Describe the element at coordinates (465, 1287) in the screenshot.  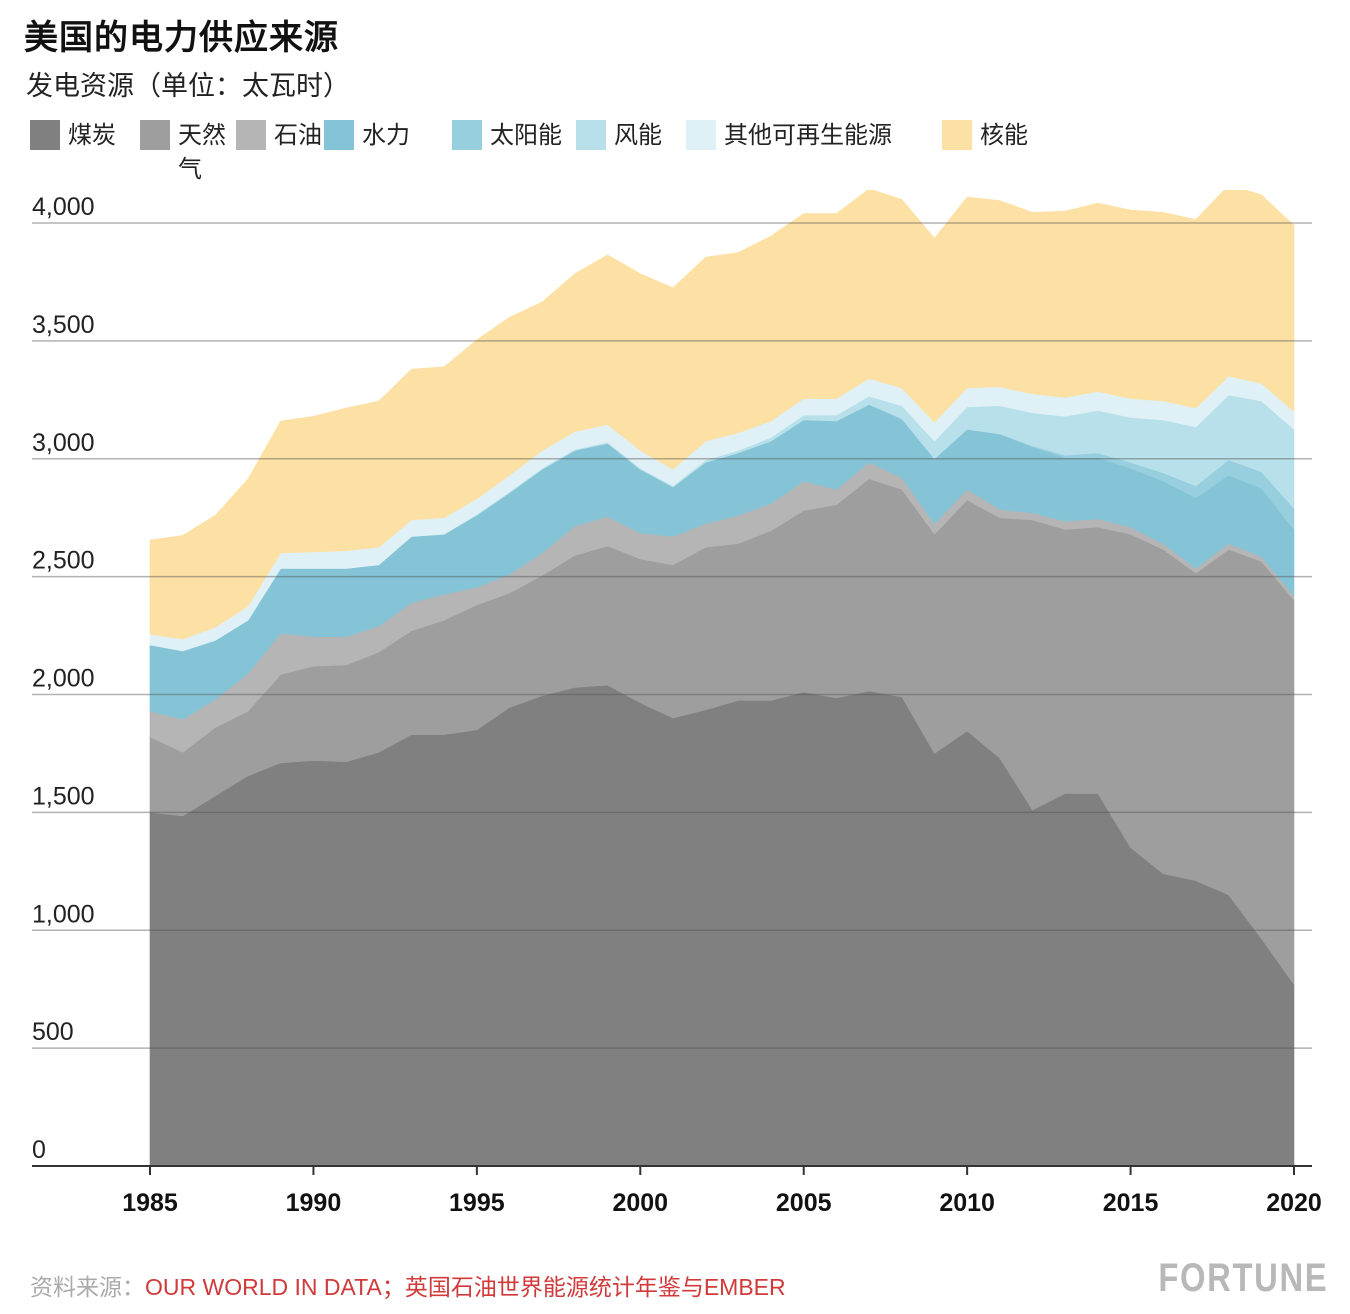
I see `source-text: OUR WORLD IN DATA；英国石油世界能源统计年鉴与EMBER` at that location.